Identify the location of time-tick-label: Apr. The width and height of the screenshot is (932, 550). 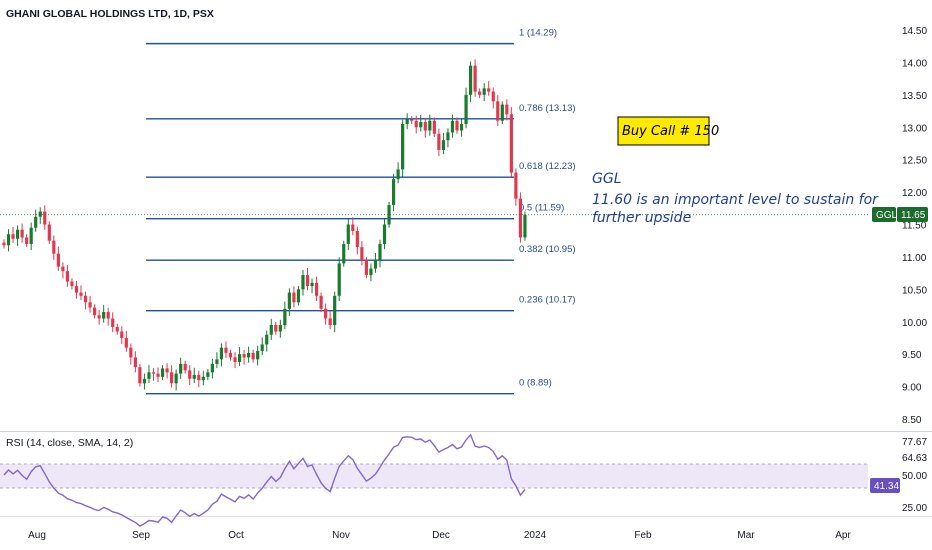
(843, 535).